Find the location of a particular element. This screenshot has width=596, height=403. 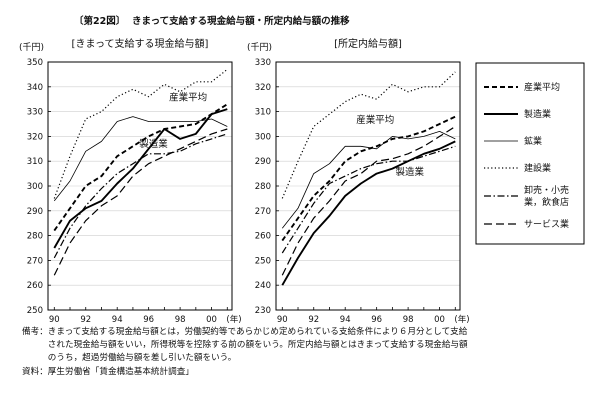

y-tick-label-1-330: 330 is located at coordinates (35, 113).